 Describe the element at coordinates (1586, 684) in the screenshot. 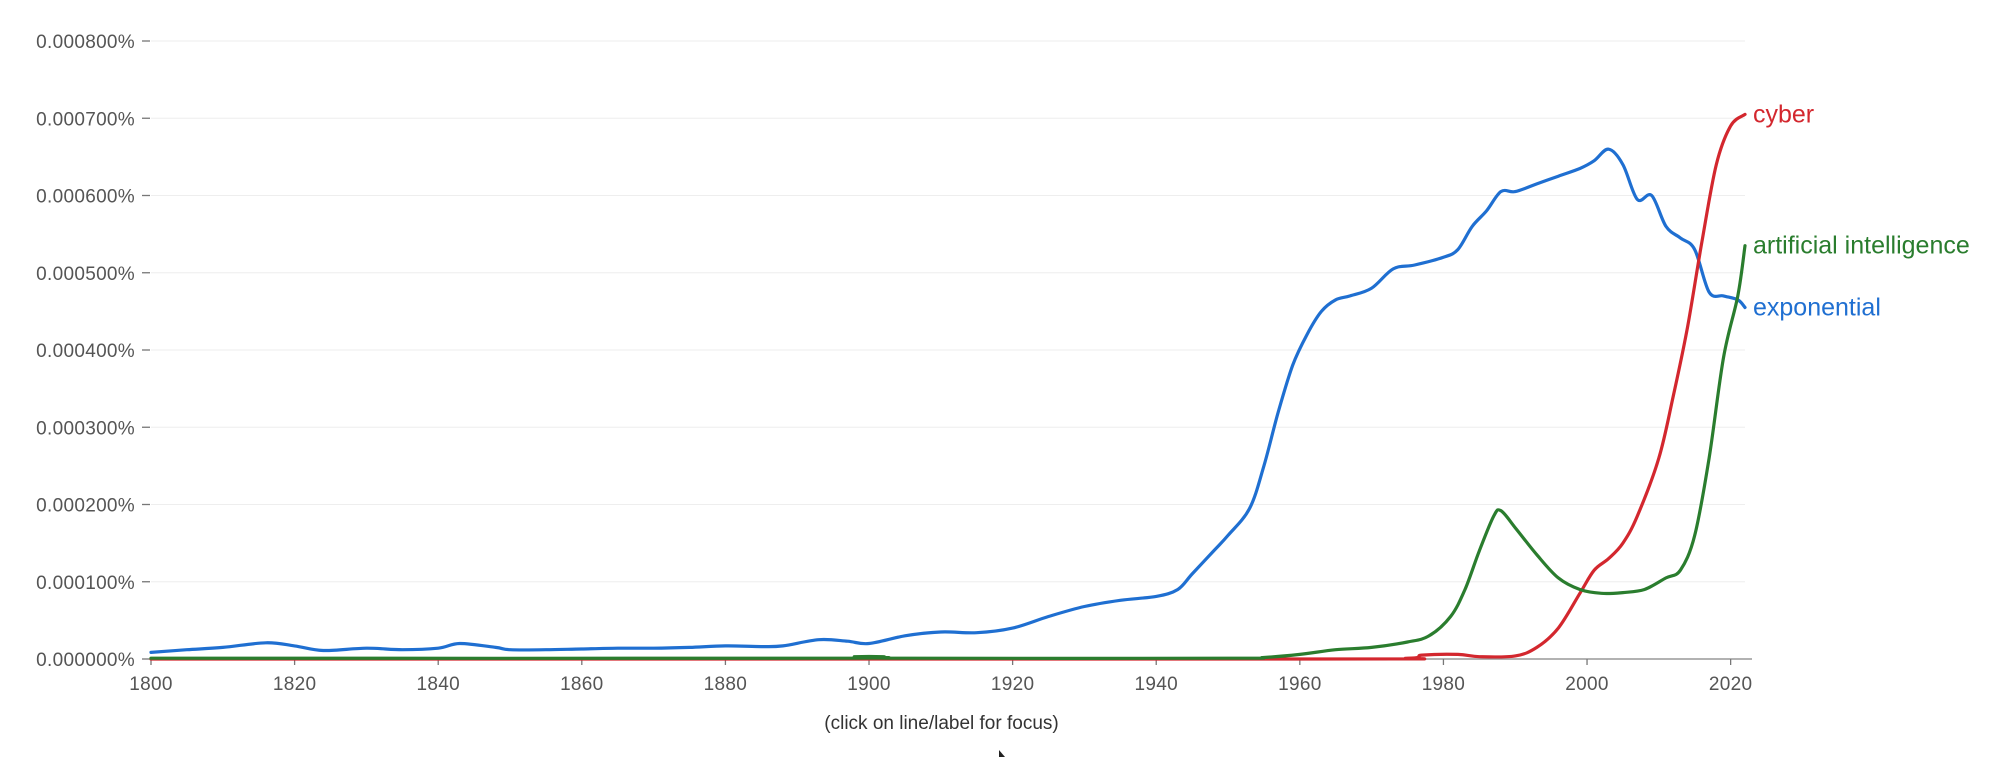

I see `x-tick-label: 2000` at that location.